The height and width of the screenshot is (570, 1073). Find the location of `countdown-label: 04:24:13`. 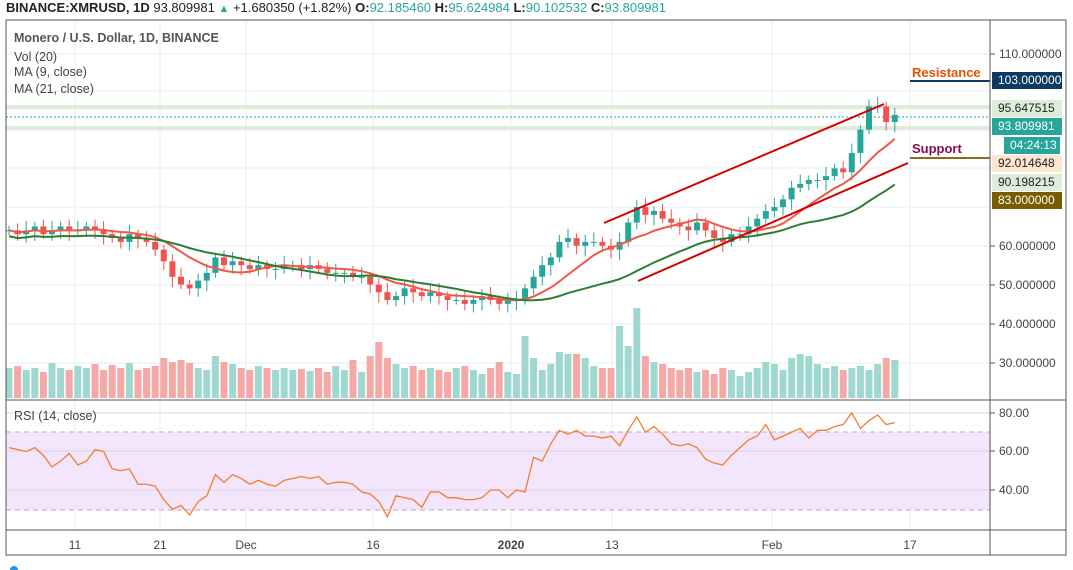

countdown-label: 04:24:13 is located at coordinates (1032, 145).